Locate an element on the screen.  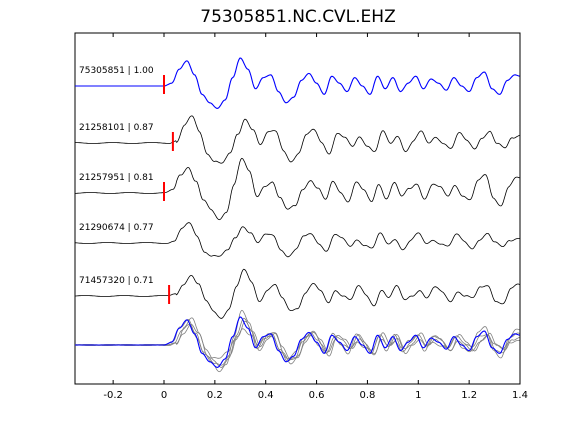
x-tick-label: 0 is located at coordinates (164, 395).